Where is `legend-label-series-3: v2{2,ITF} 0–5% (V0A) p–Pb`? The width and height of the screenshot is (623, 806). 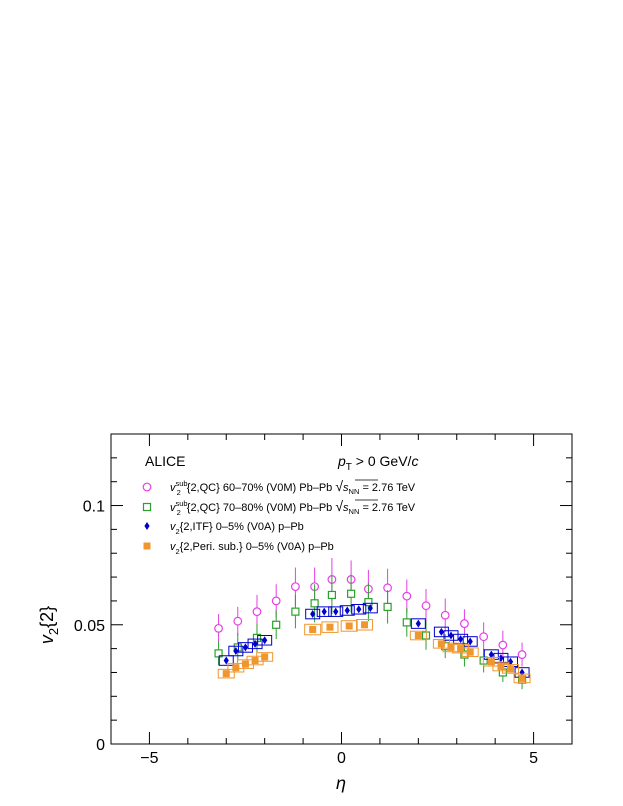
legend-label-series-3: v2{2,ITF} 0–5% (V0A) p–Pb is located at coordinates (237, 528).